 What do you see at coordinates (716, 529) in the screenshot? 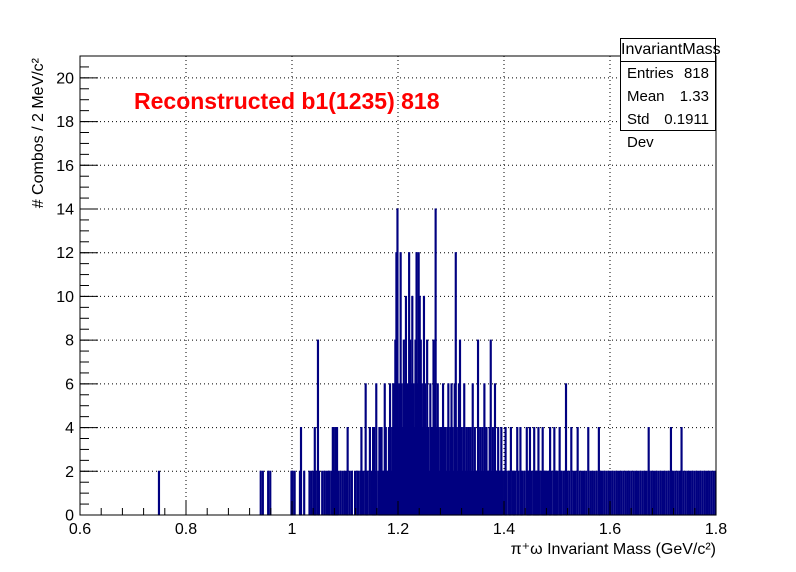
I see `x-tick-label: 1.8` at bounding box center [716, 529].